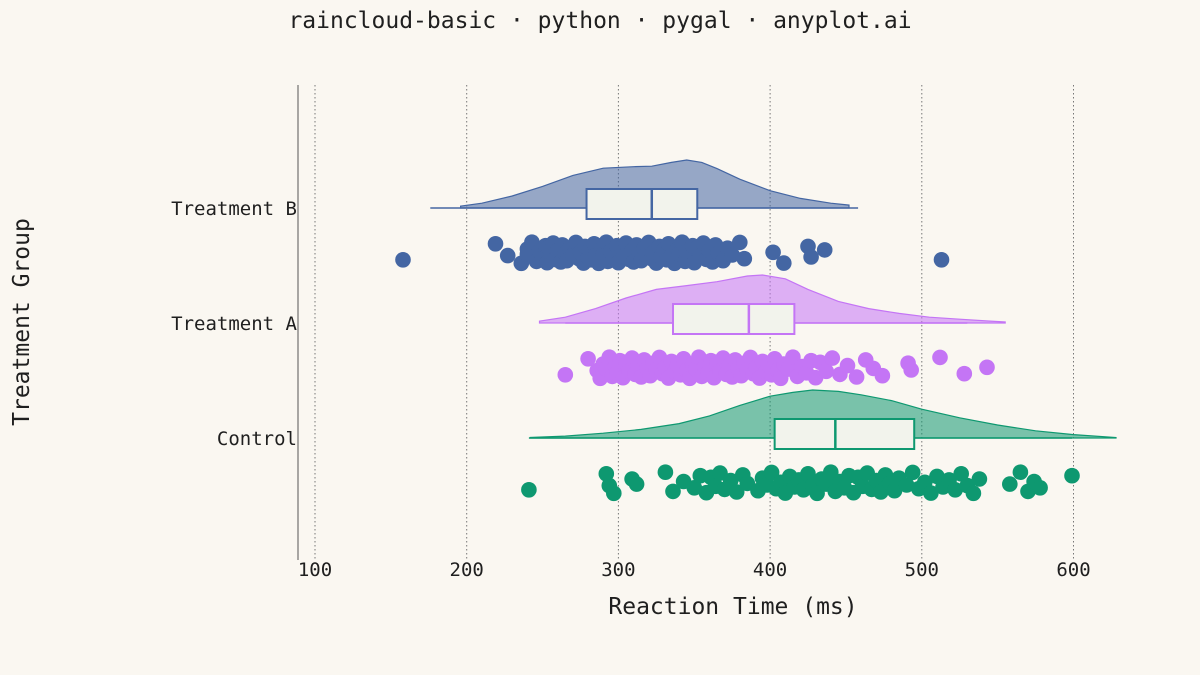 The height and width of the screenshot is (675, 1200). Describe the element at coordinates (667, 445) in the screenshot. I see `series-control: Control` at that location.